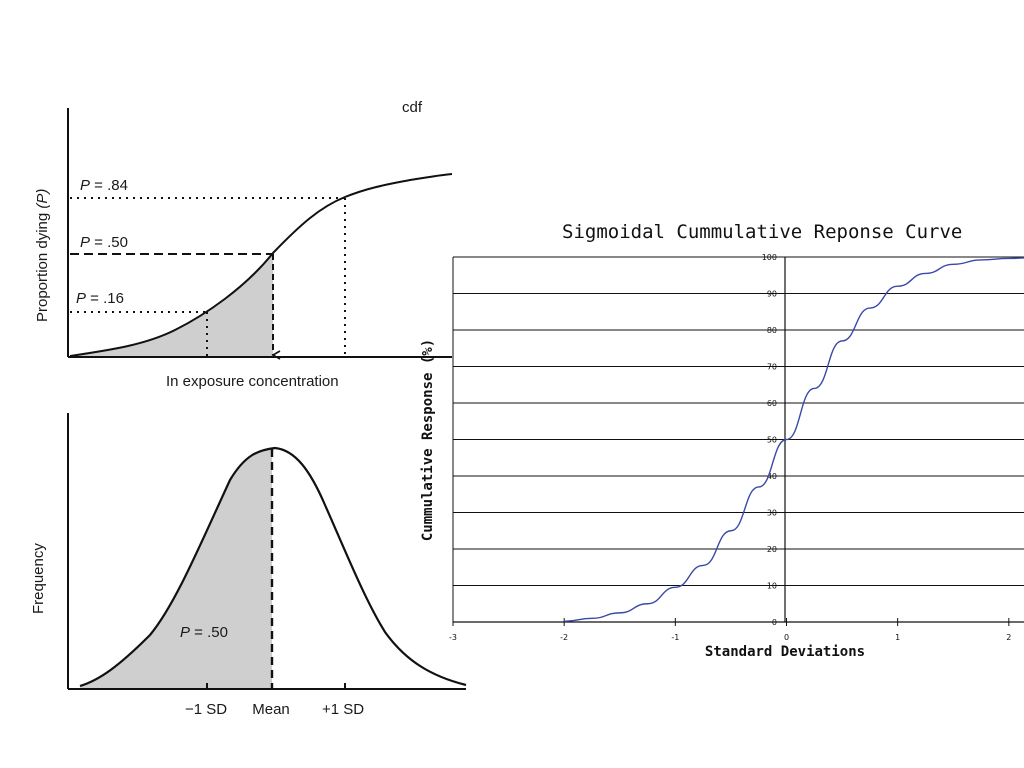  I want to click on sigmoid-x-tick-label: 0, so click(786, 637).